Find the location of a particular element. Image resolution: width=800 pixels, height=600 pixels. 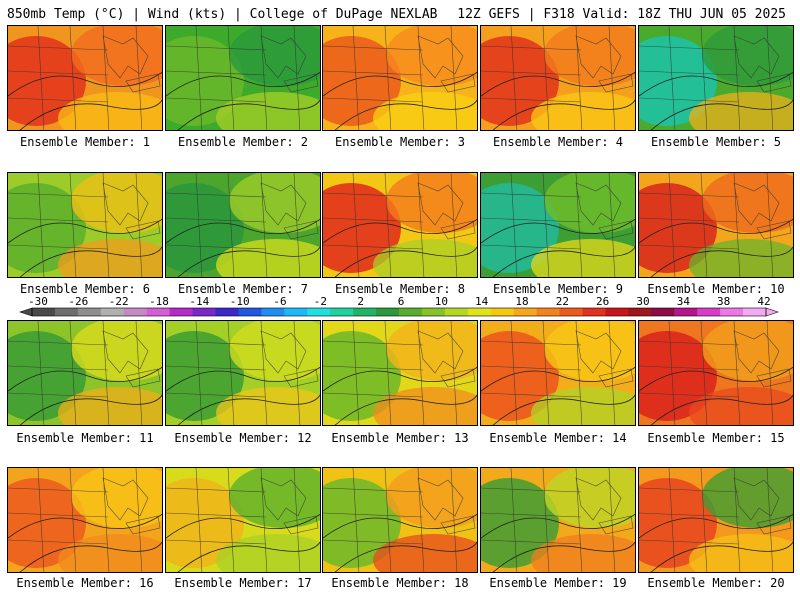

ensemble-member-label: Ensemble Member: 1 is located at coordinates (85, 142).